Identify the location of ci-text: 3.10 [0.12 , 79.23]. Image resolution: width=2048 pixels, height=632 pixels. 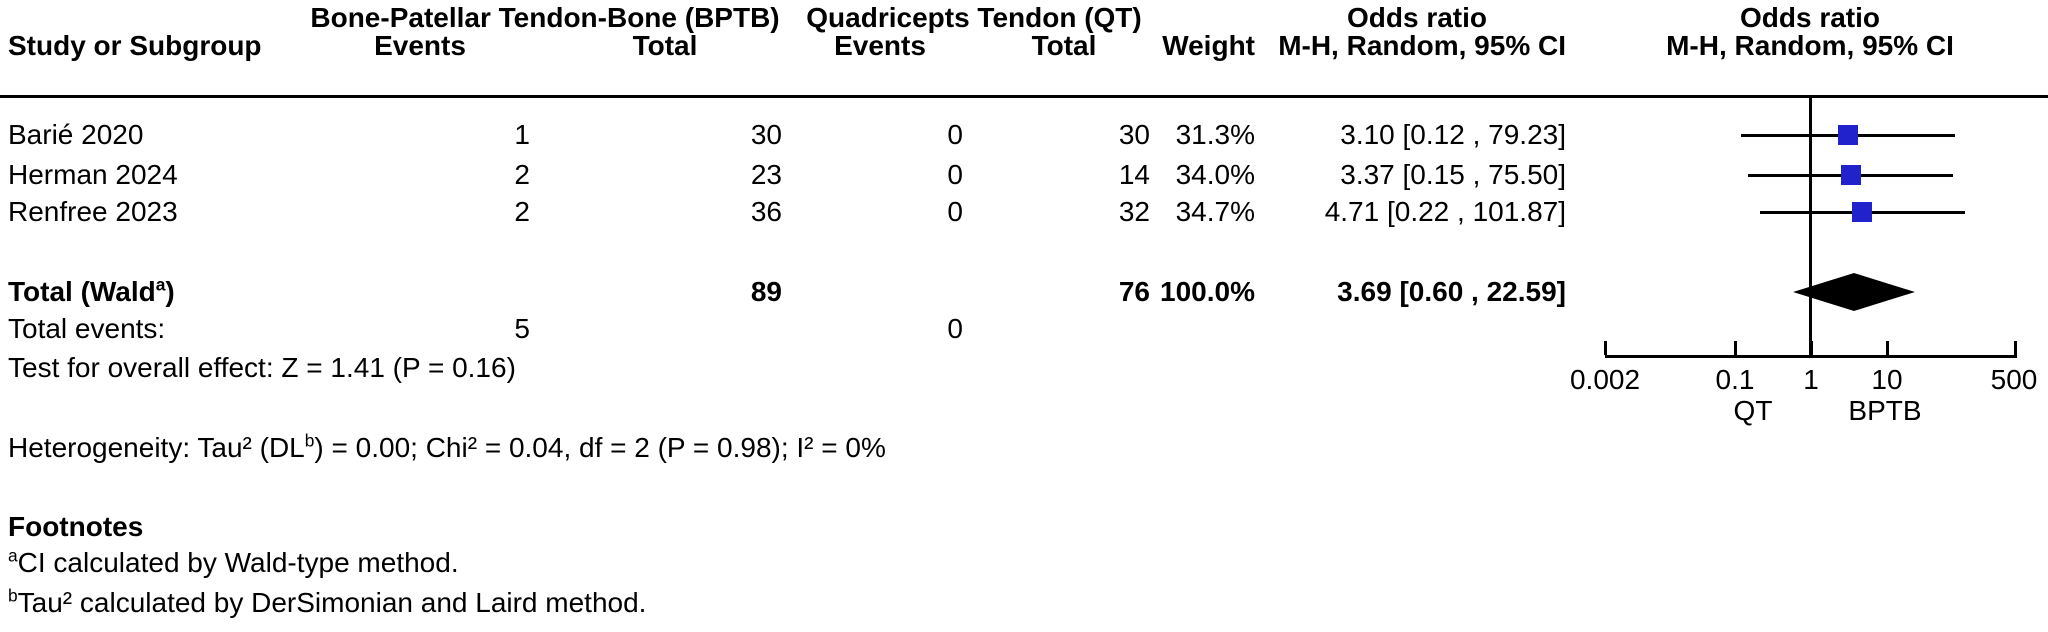
(1453, 134).